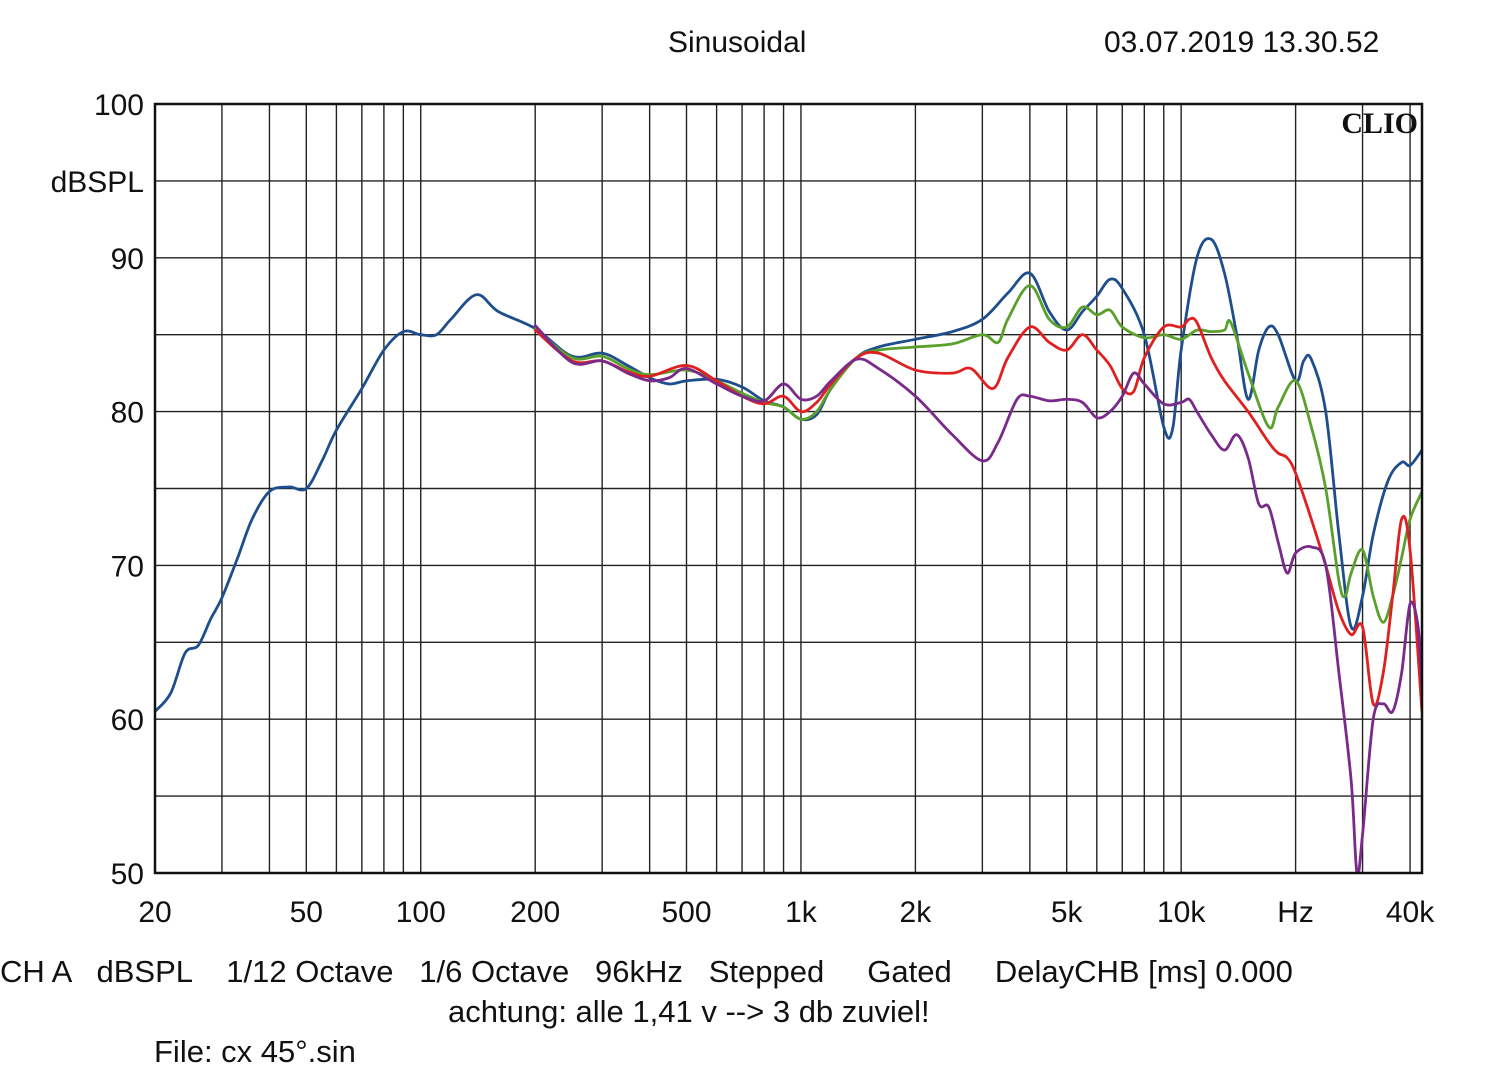 This screenshot has height=1086, width=1500. I want to click on chart-title: Sinusoidal, so click(737, 42).